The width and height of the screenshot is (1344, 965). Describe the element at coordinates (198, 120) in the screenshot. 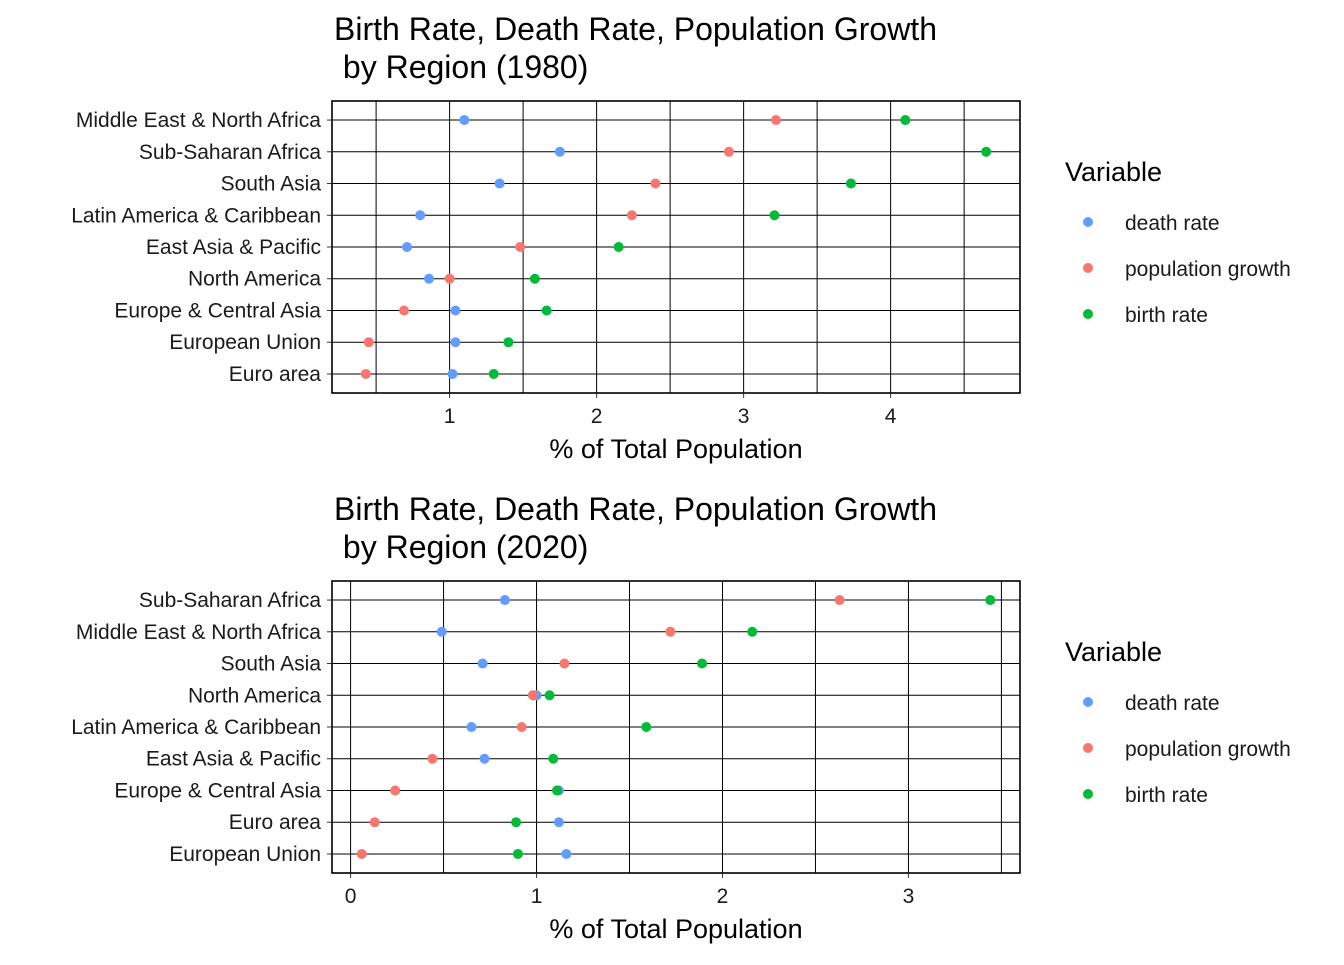

I see `y-tick-label: Middle East & North Africa` at that location.